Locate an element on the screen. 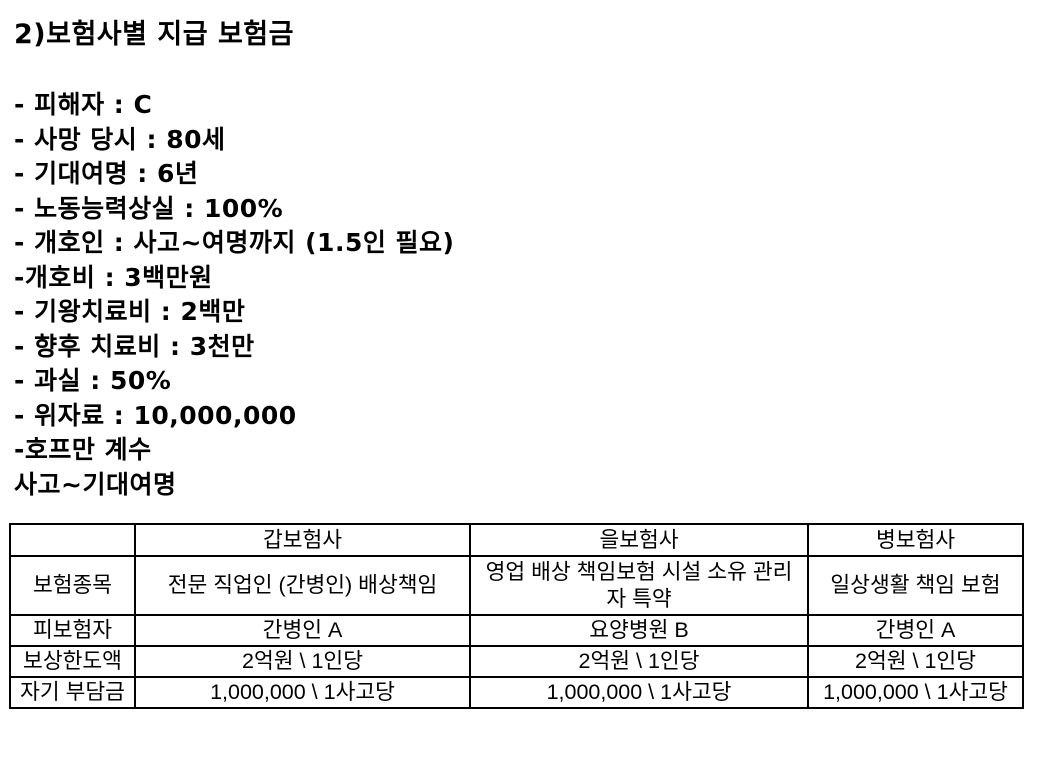 This screenshot has width=1040, height=760. table-label-cell: 보상한도액 is located at coordinates (72, 661).